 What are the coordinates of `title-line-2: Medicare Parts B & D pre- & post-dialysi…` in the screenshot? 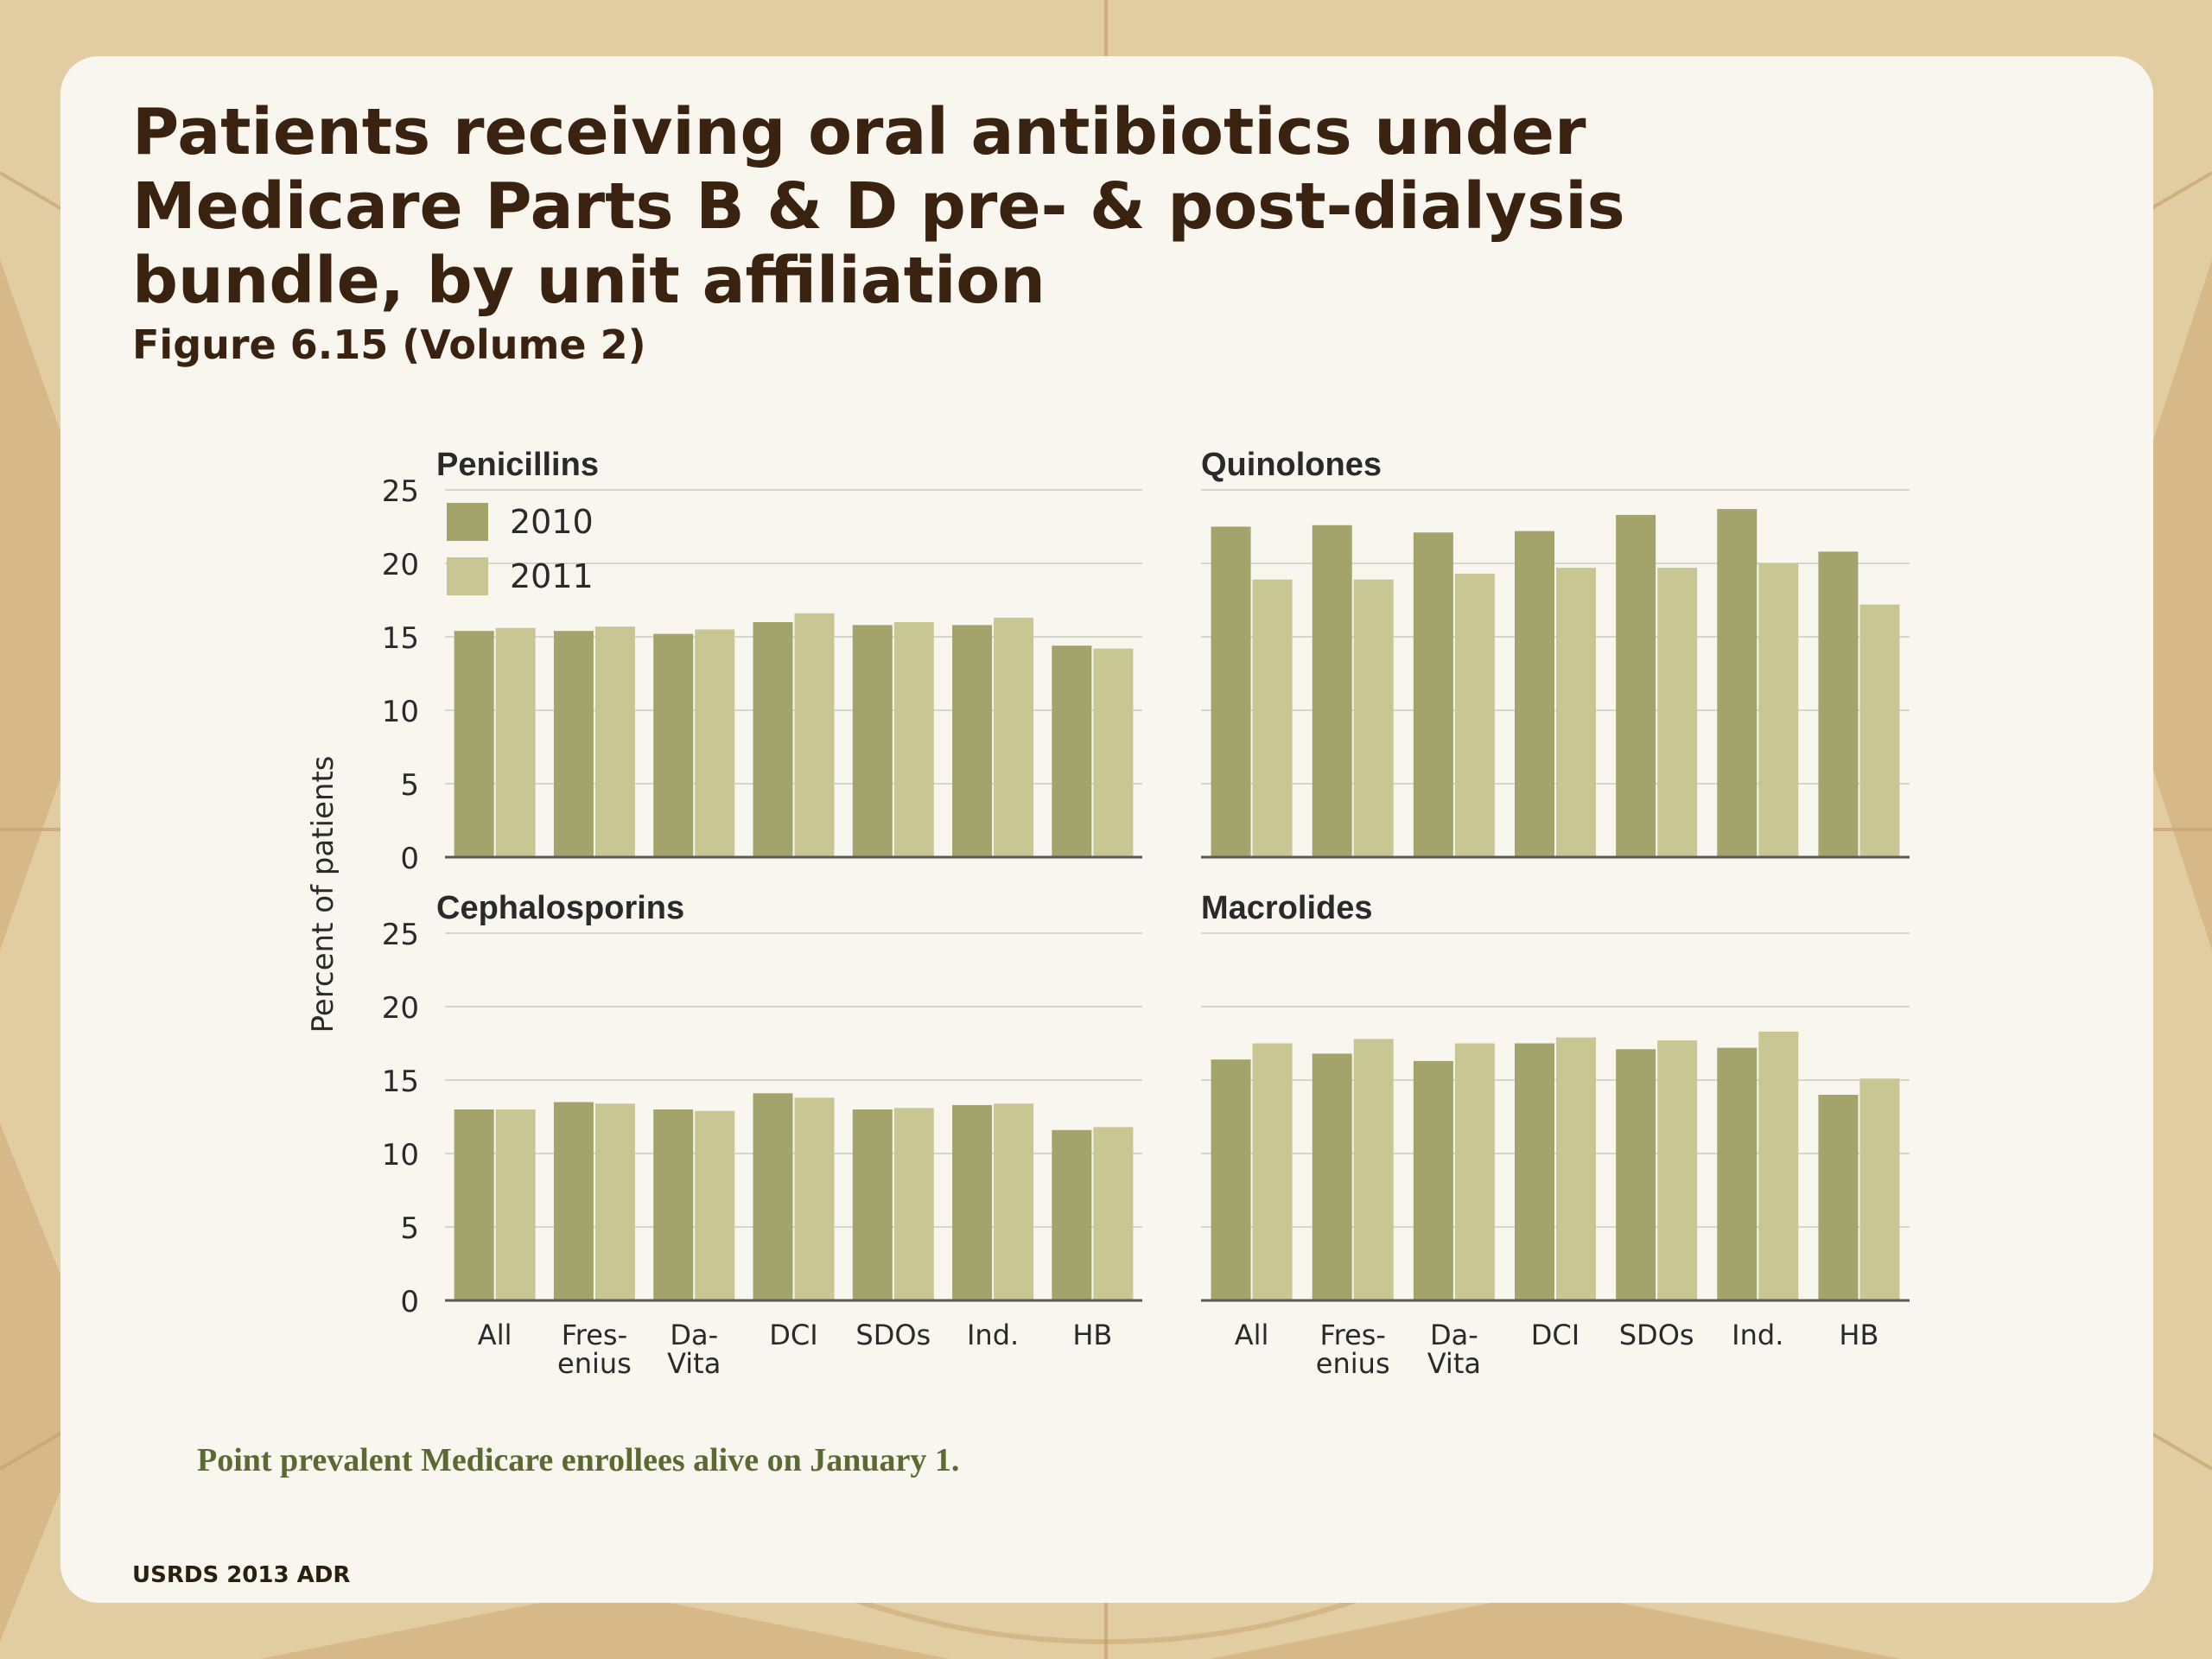 It's located at (878, 206).